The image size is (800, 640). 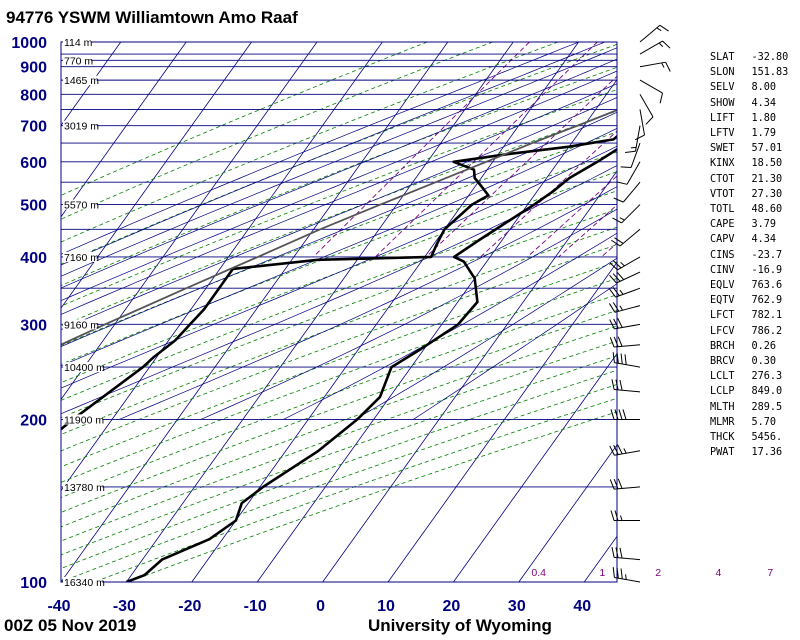 What do you see at coordinates (752, 422) in the screenshot?
I see `index-row: MLMR 5.70` at bounding box center [752, 422].